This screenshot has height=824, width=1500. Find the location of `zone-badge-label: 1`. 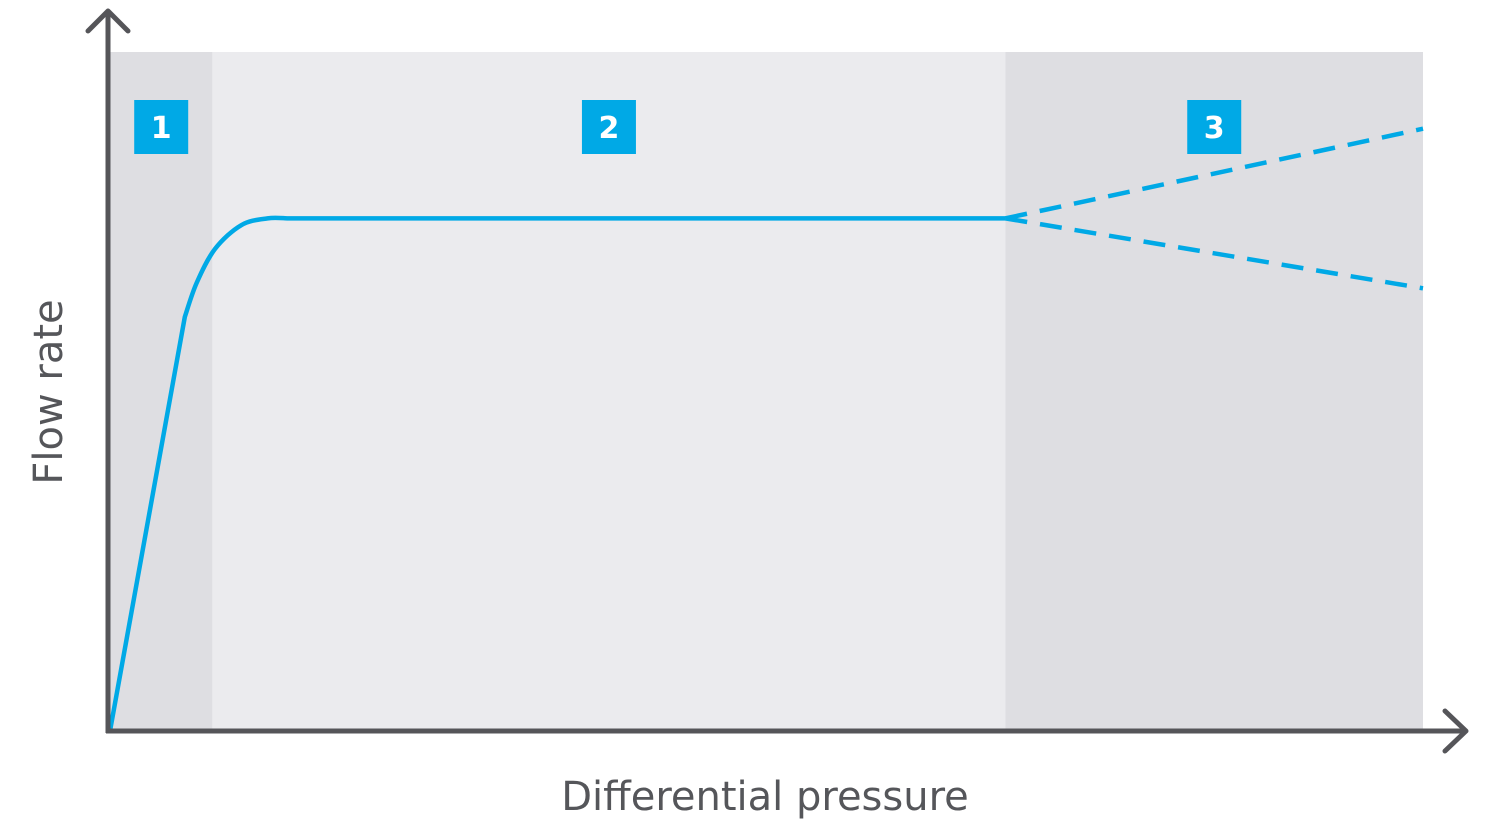

zone-badge-label: 1 is located at coordinates (161, 128).